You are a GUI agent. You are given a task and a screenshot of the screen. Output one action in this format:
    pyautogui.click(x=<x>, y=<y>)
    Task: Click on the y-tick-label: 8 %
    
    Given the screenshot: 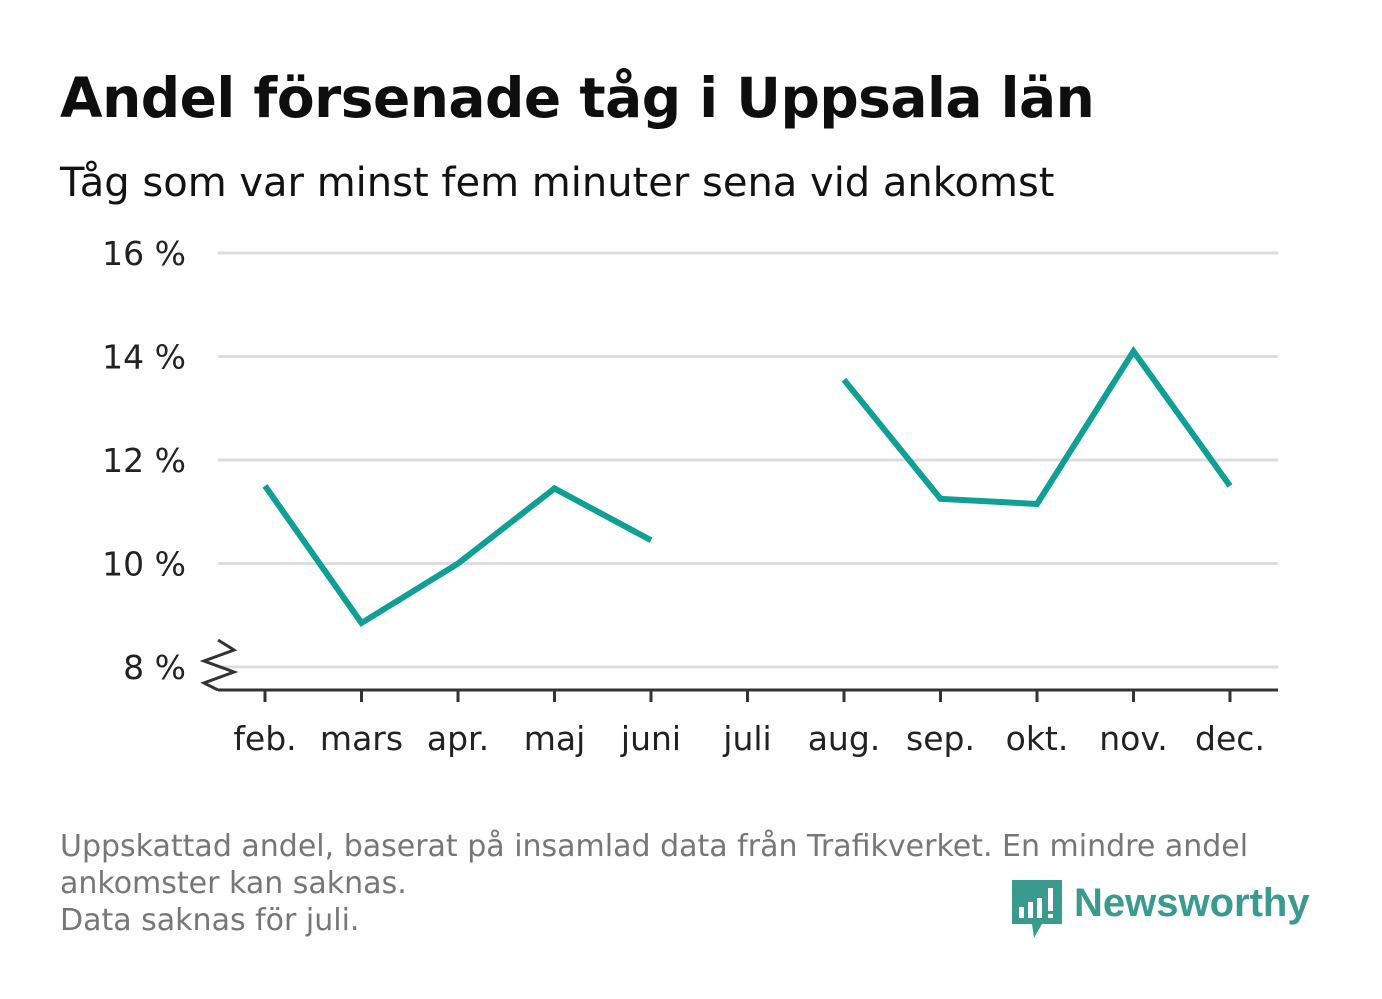 What is the action you would take?
    pyautogui.click(x=154, y=667)
    